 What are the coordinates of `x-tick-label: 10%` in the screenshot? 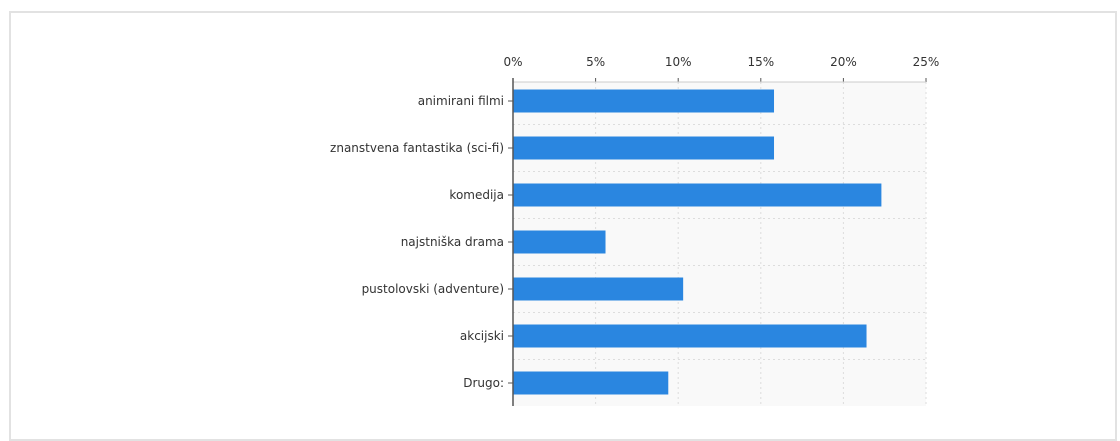 It's located at (678, 62).